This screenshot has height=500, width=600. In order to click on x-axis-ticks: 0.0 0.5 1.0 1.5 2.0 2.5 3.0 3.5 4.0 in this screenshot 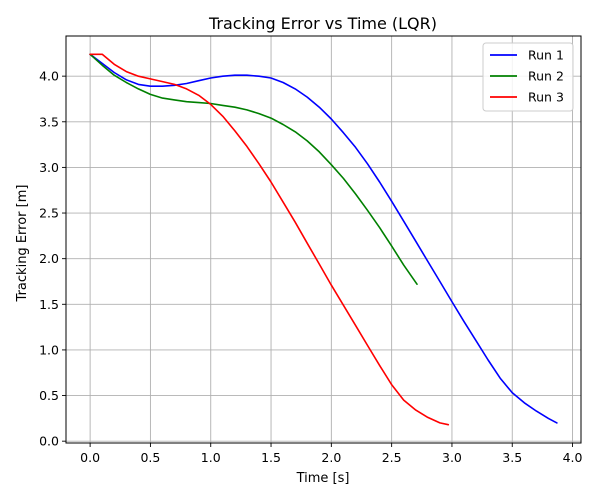, I will do `click(331, 454)`.